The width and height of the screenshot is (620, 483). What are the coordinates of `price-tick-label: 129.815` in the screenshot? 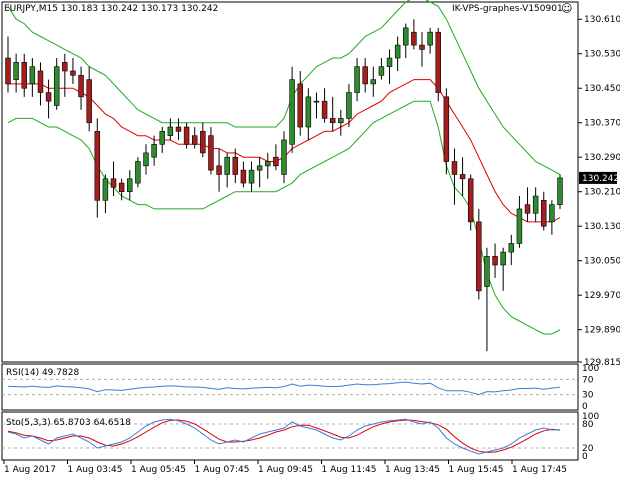 It's located at (602, 363).